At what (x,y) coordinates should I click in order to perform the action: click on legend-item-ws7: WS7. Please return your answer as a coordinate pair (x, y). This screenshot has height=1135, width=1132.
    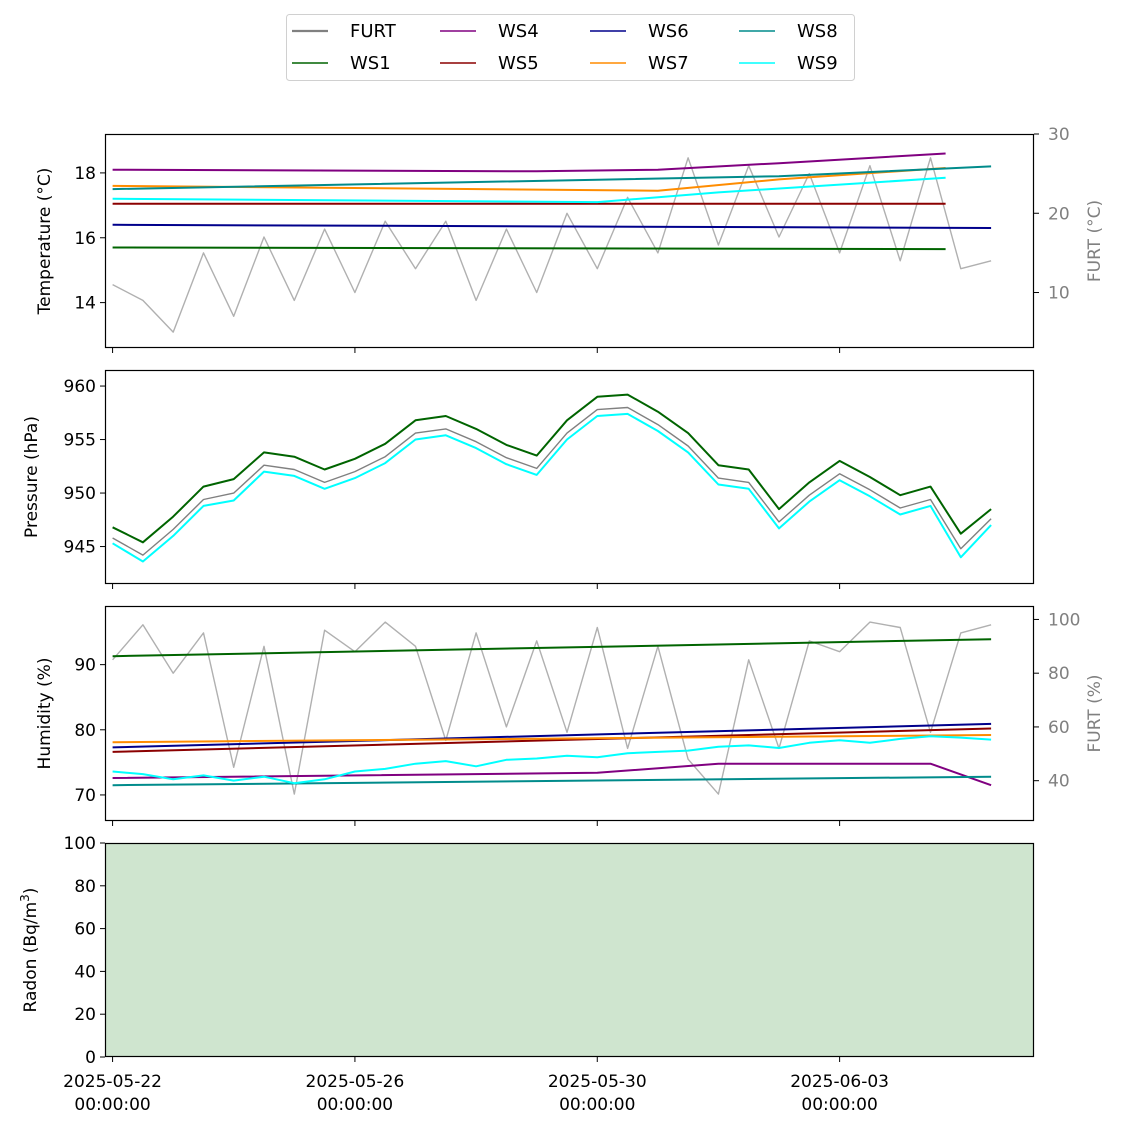
    Looking at the image, I should click on (639, 63).